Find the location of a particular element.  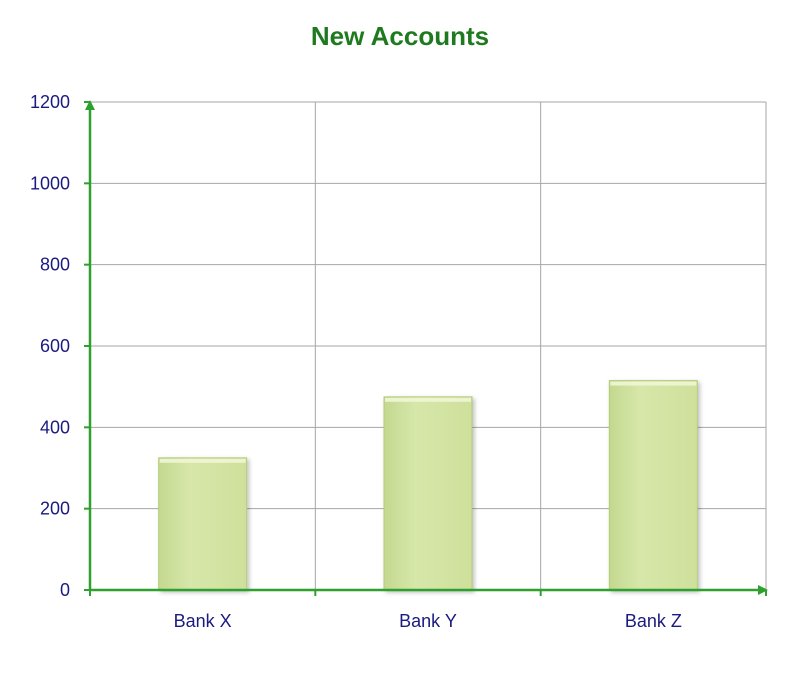

y-tick-label: 800 is located at coordinates (55, 265).